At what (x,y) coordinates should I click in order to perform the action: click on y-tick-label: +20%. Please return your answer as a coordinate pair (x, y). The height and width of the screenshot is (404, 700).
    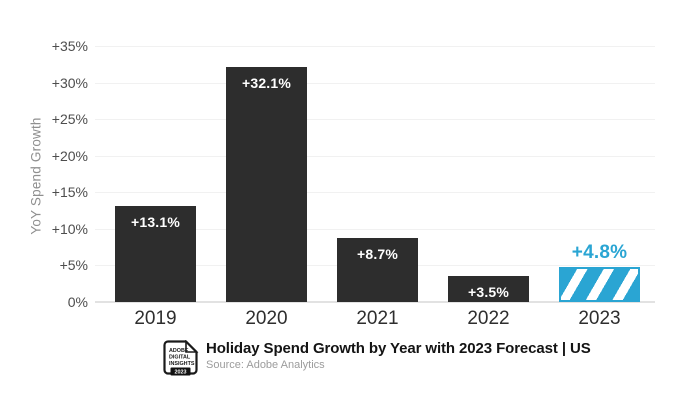
    Looking at the image, I should click on (69, 155).